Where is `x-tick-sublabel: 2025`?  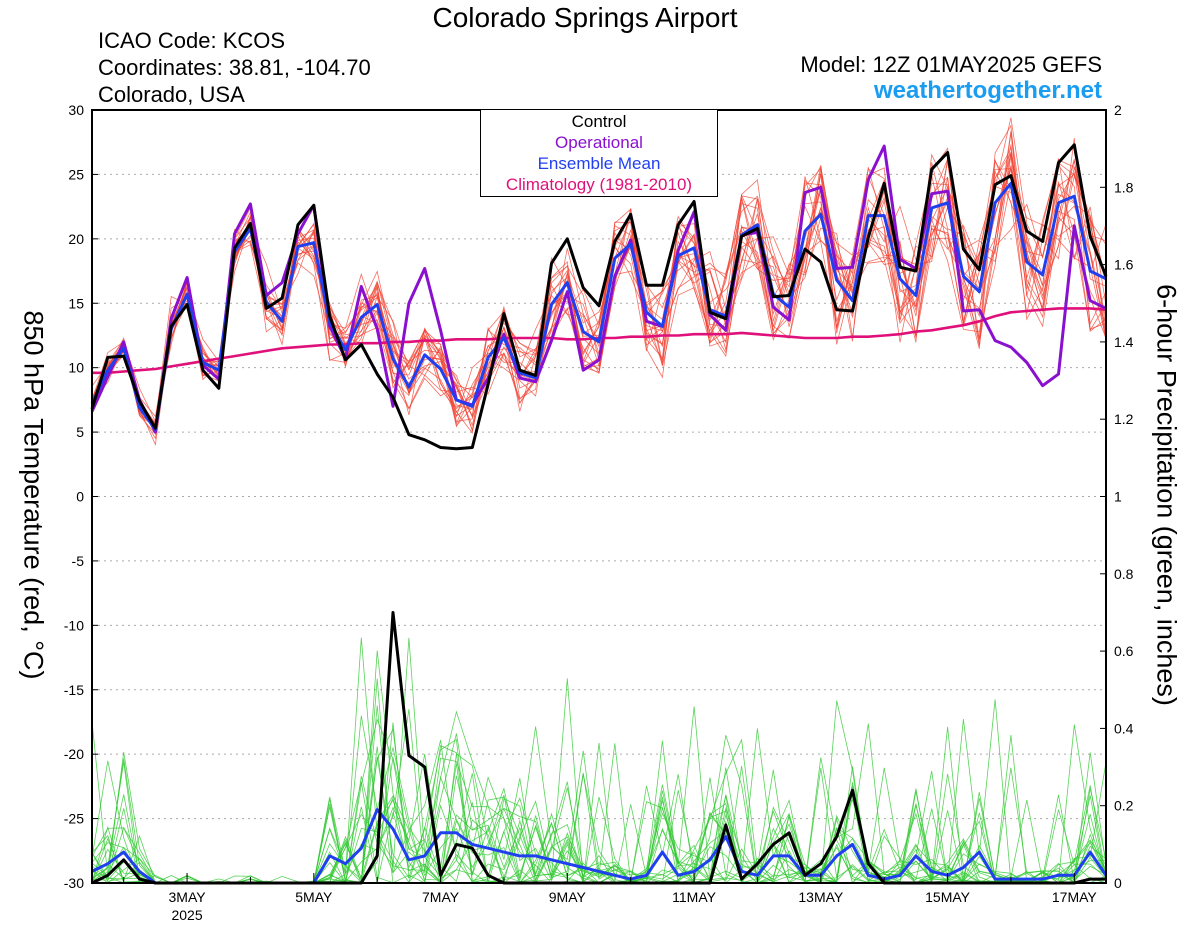 x-tick-sublabel: 2025 is located at coordinates (186, 915).